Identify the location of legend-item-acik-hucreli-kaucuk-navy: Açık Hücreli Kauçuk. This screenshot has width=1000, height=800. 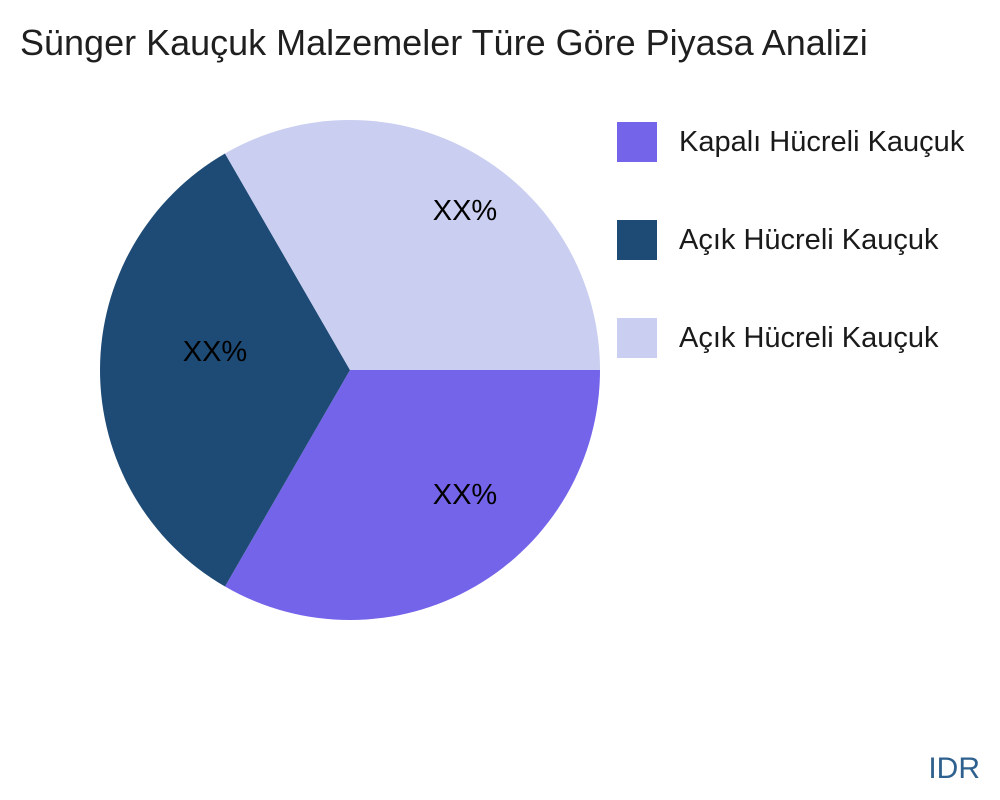
(778, 240).